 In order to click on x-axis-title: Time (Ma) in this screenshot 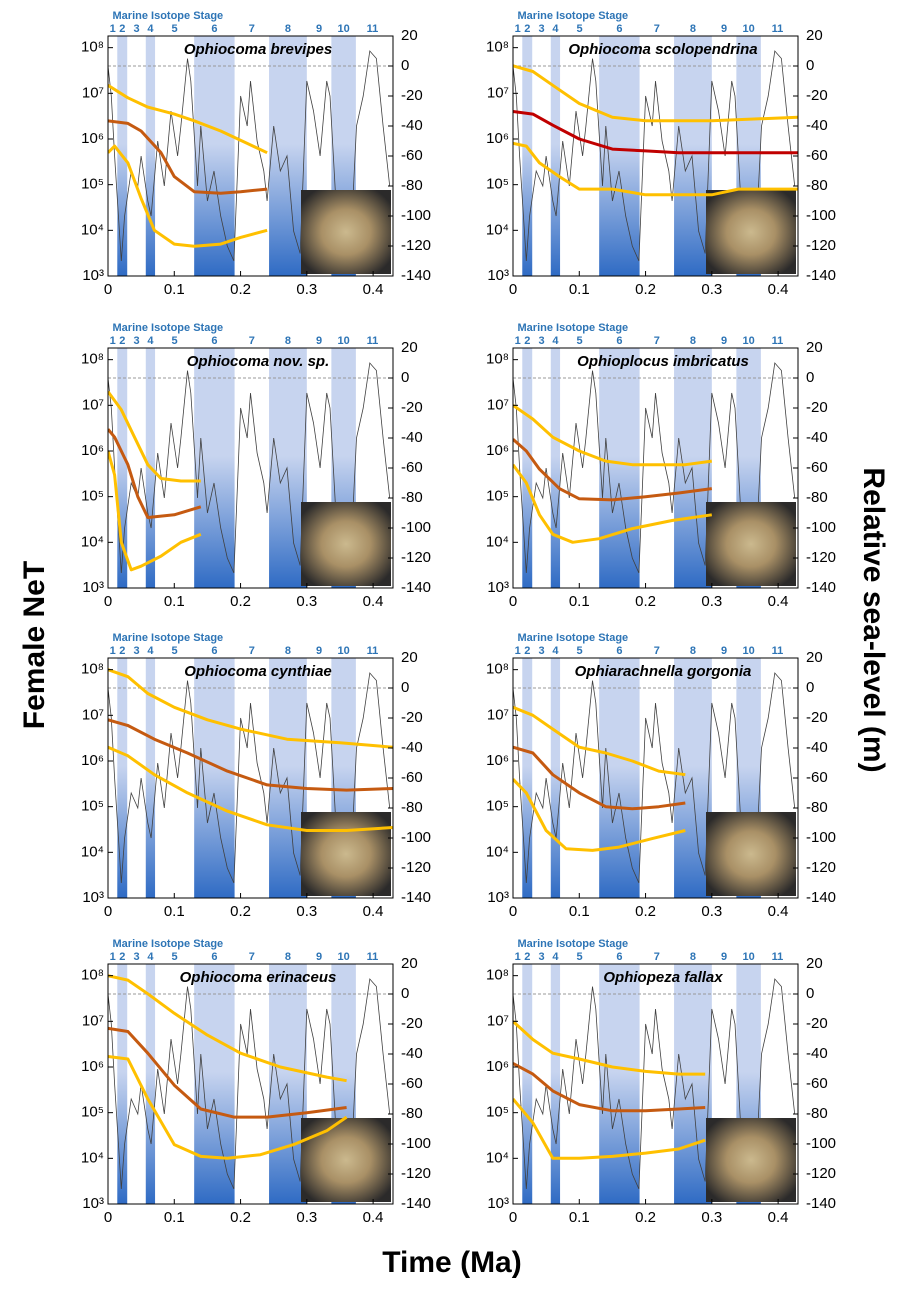, I will do `click(451, 1262)`.